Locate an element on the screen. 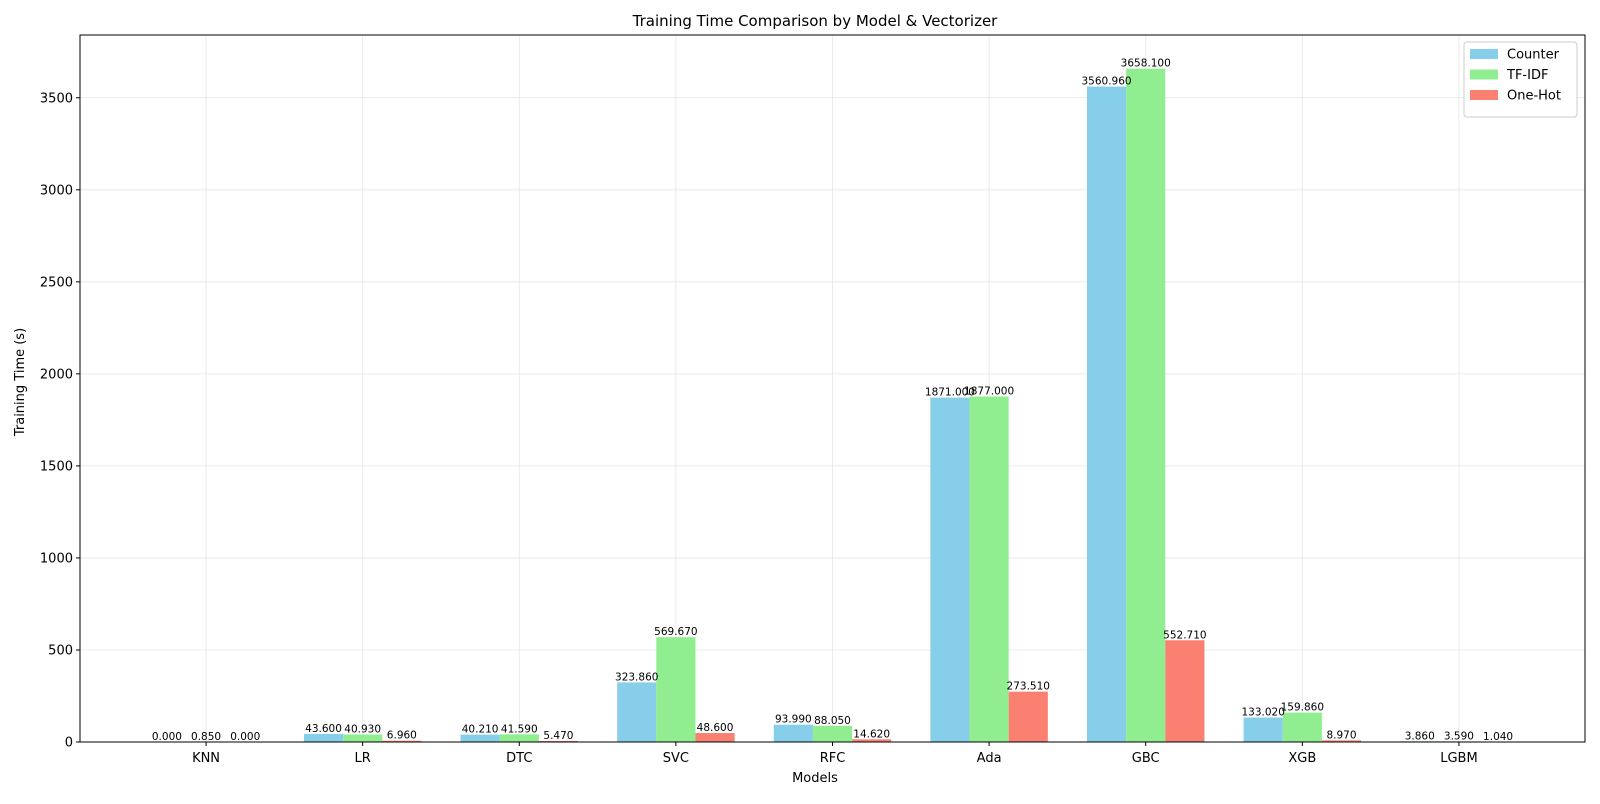 This screenshot has width=1600, height=804. y-tick-label: 2500 is located at coordinates (56, 282).